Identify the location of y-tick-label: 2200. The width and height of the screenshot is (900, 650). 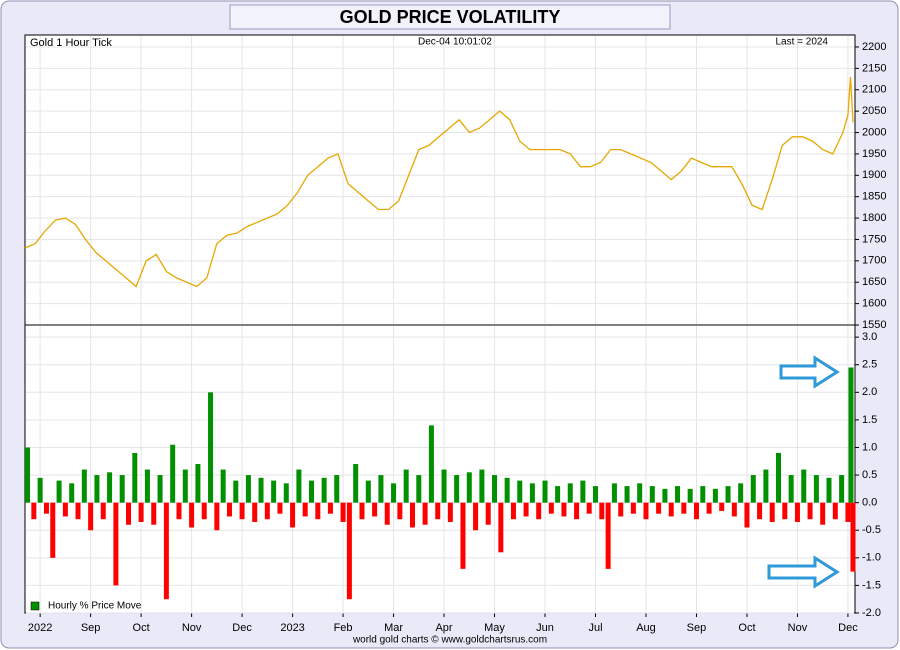
(874, 47).